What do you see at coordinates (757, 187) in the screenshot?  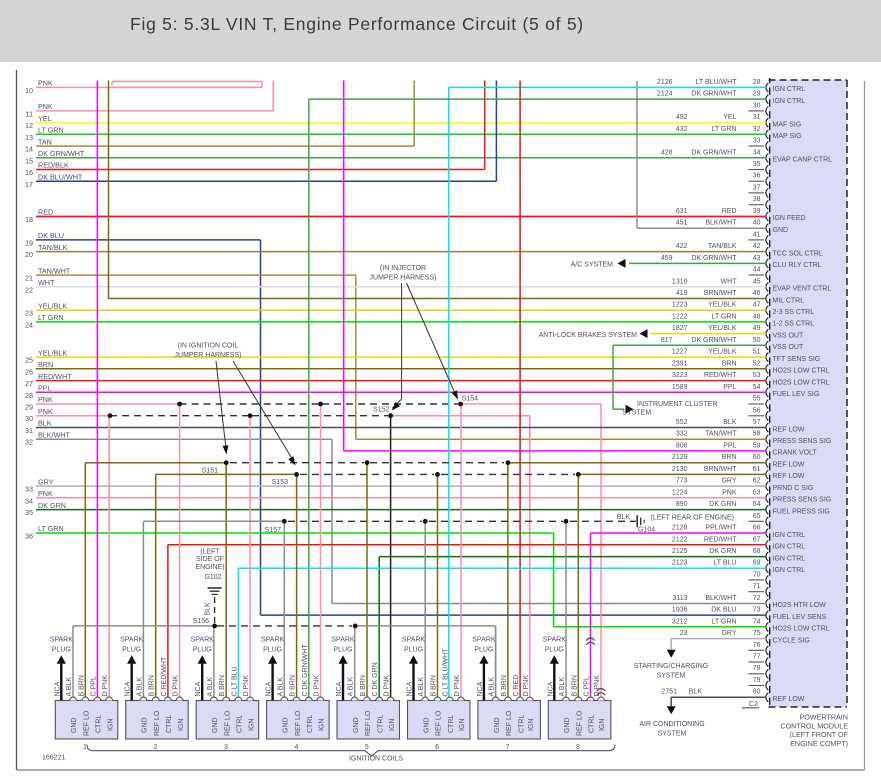 I see `svg-text: 37` at bounding box center [757, 187].